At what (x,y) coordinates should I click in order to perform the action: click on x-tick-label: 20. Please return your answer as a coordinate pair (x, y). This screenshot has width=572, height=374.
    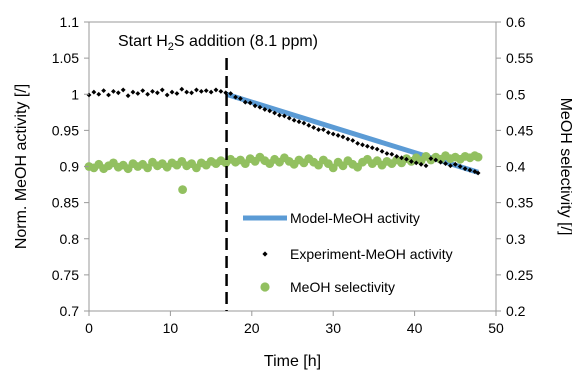
    Looking at the image, I should click on (252, 328).